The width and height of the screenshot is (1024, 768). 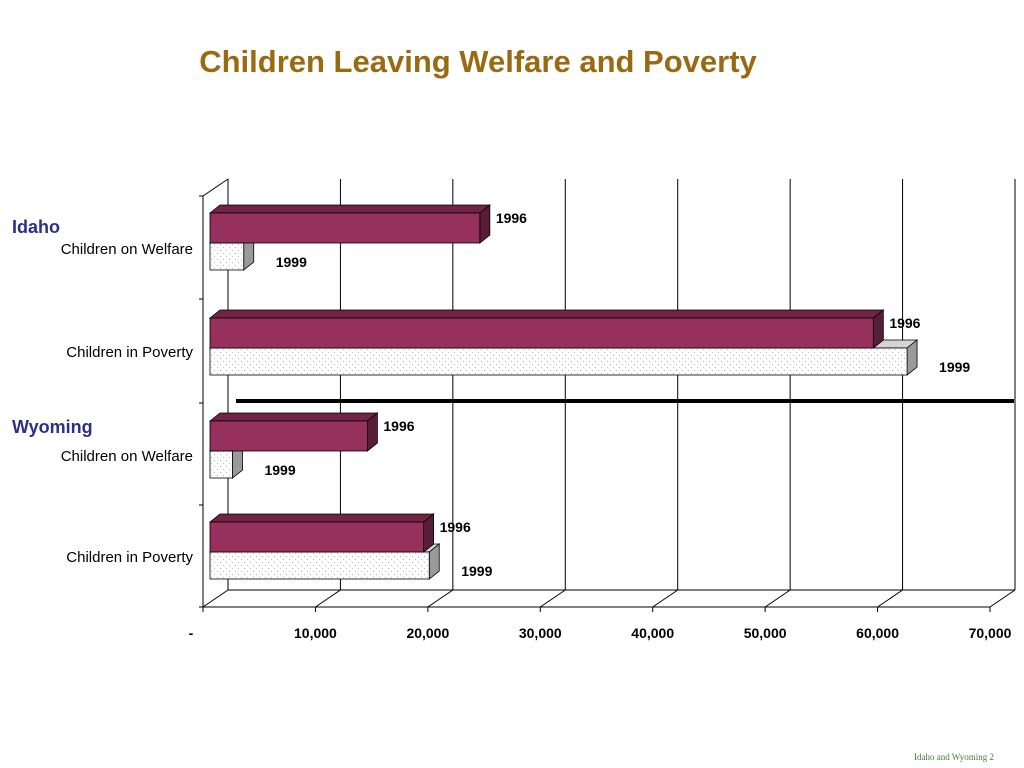 I want to click on chart-title: Children Leaving Welfare and Poverty, so click(x=478, y=61).